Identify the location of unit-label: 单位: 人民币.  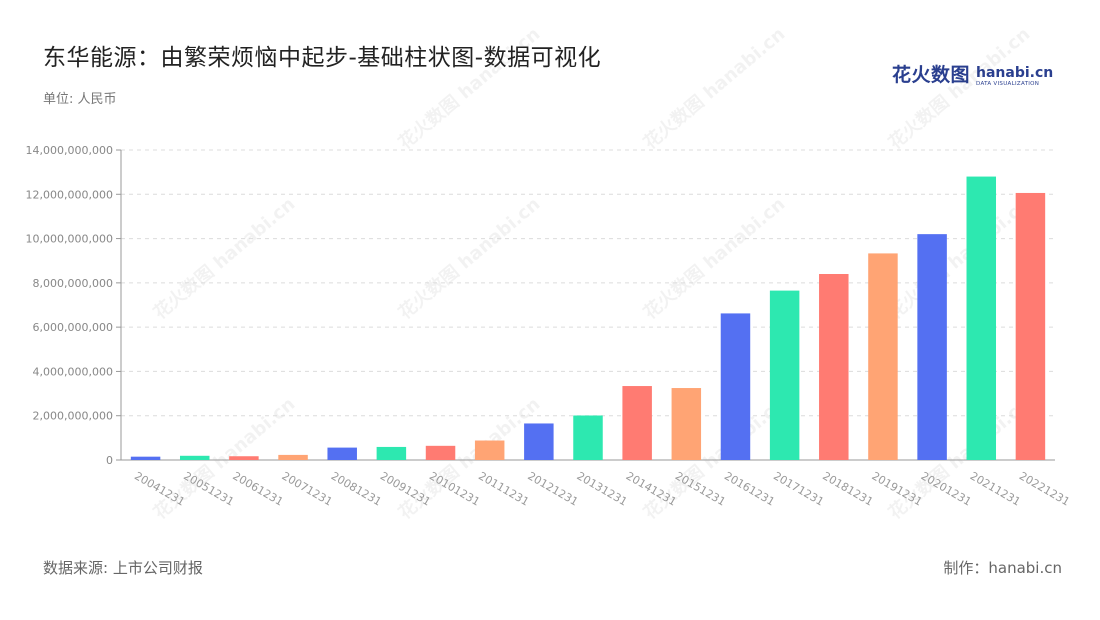
(80, 99).